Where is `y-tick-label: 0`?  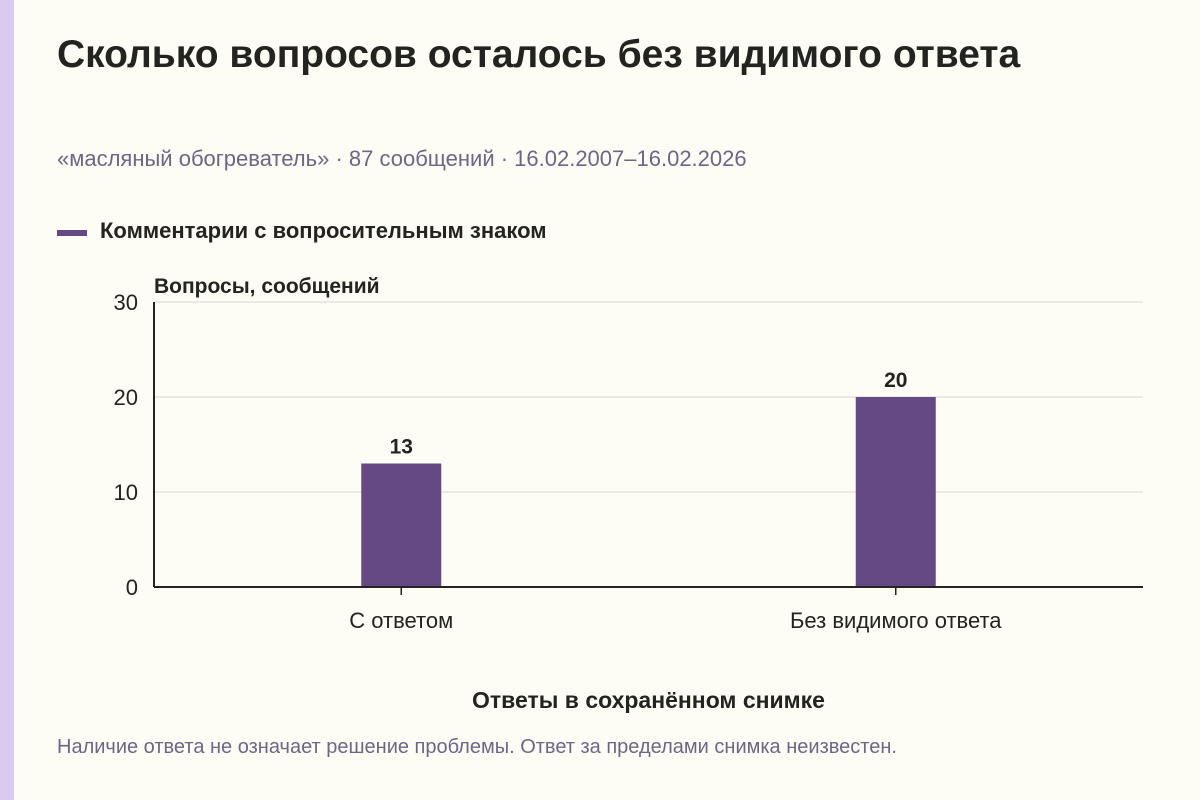 y-tick-label: 0 is located at coordinates (132, 587).